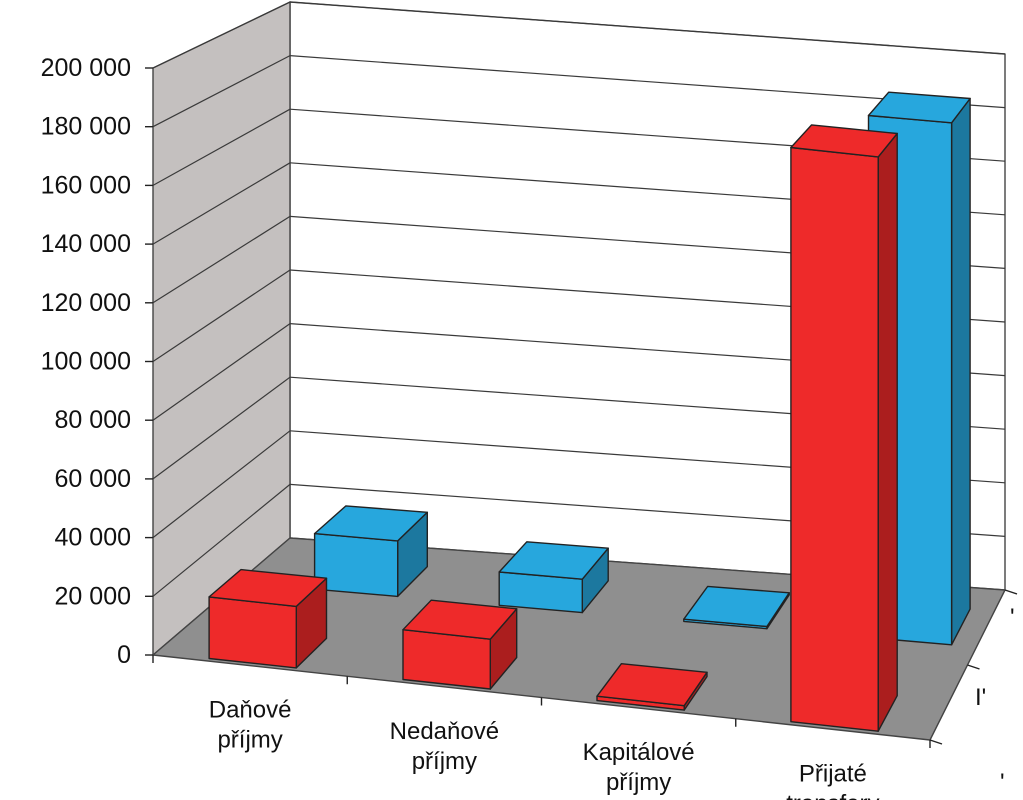 This screenshot has width=1023, height=800. I want to click on x-category-label: Přijaté transfery, so click(832, 780).